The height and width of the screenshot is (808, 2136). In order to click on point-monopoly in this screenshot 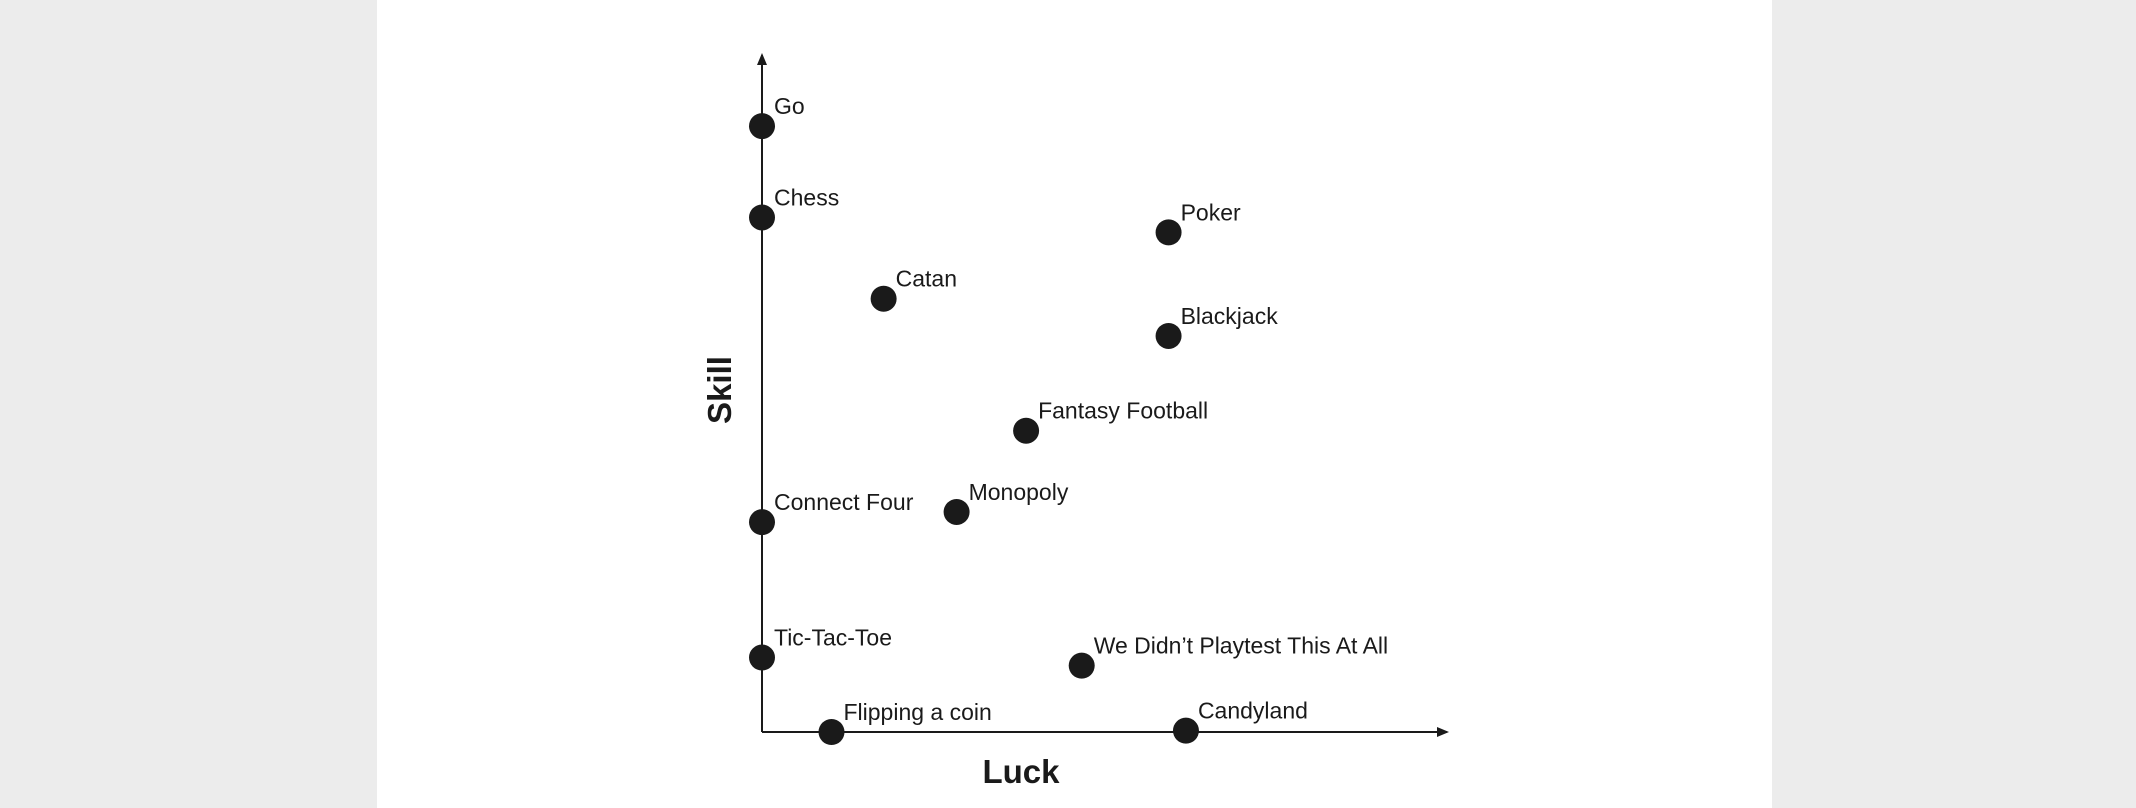, I will do `click(956, 511)`.